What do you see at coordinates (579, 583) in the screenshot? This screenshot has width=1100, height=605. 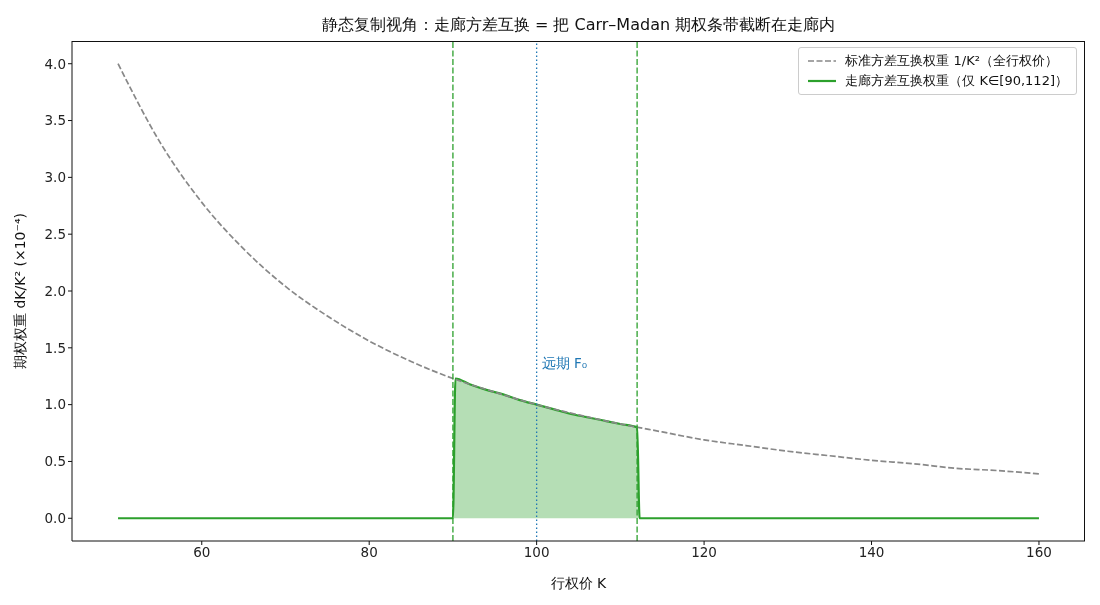 I see `x-axis-title: 行权价 K` at bounding box center [579, 583].